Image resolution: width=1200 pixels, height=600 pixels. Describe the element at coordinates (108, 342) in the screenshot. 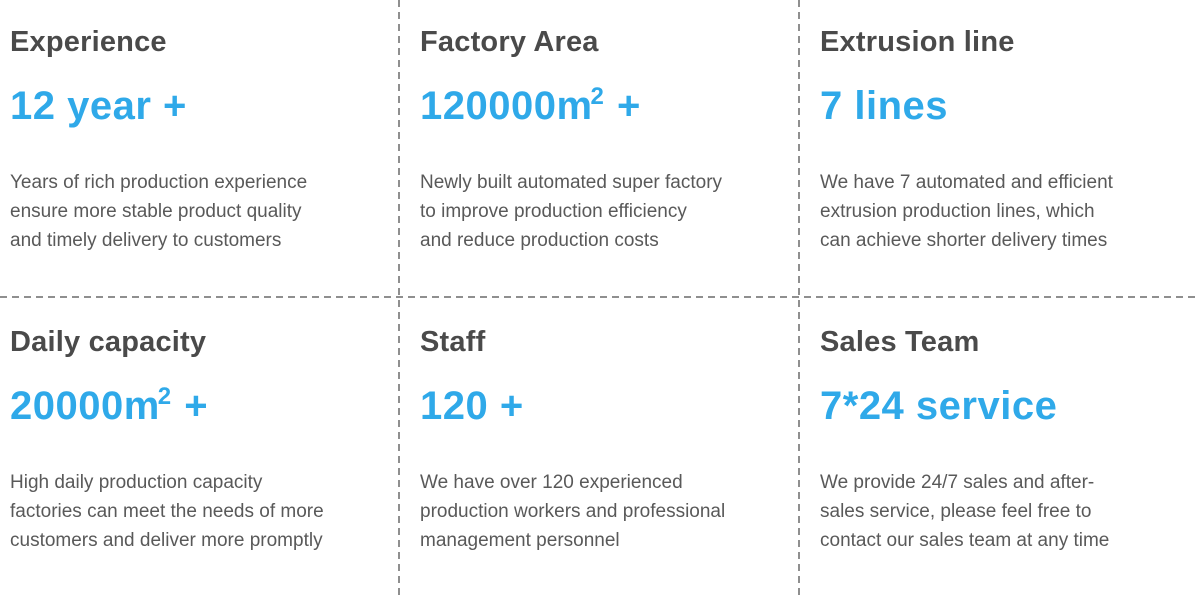

I see `stat-title: Daily capacity` at that location.